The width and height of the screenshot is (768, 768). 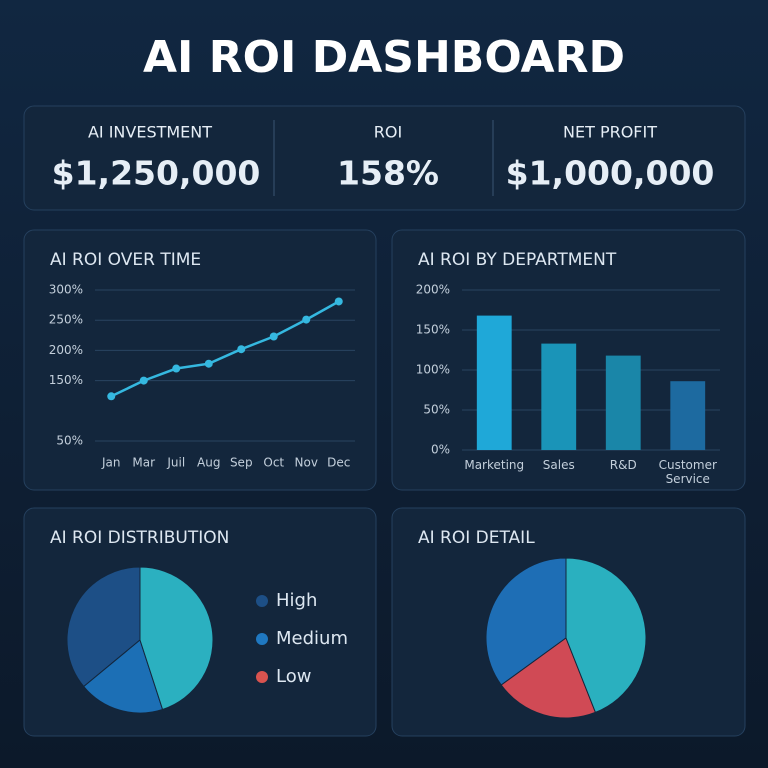 I want to click on x-tick-label: Sales, so click(x=558, y=465).